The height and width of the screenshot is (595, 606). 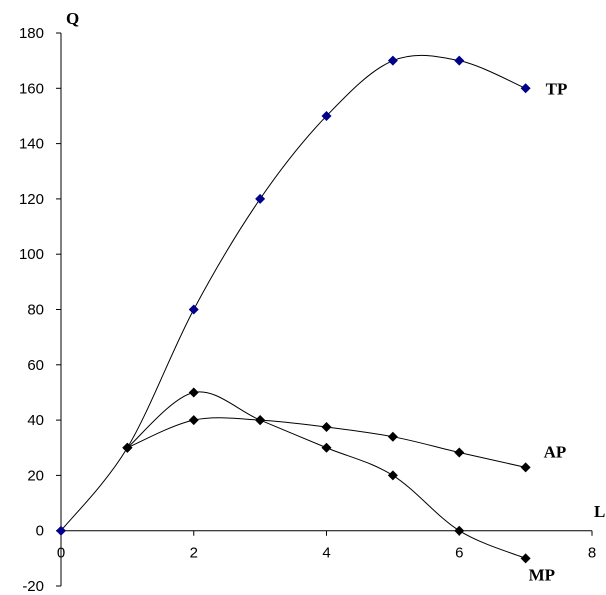 I want to click on y-tick-label: 20, so click(x=35, y=475).